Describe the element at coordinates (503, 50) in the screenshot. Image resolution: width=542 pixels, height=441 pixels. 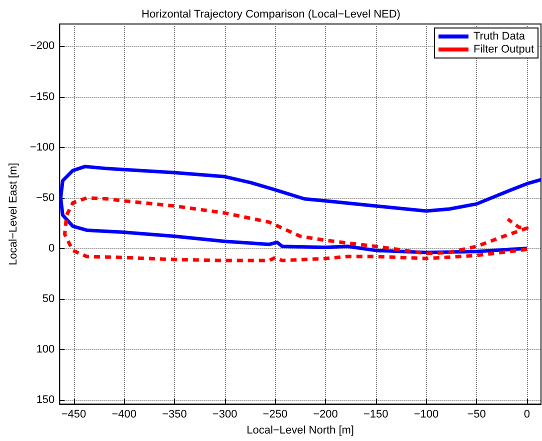
I see `legend-label: Filter Output` at that location.